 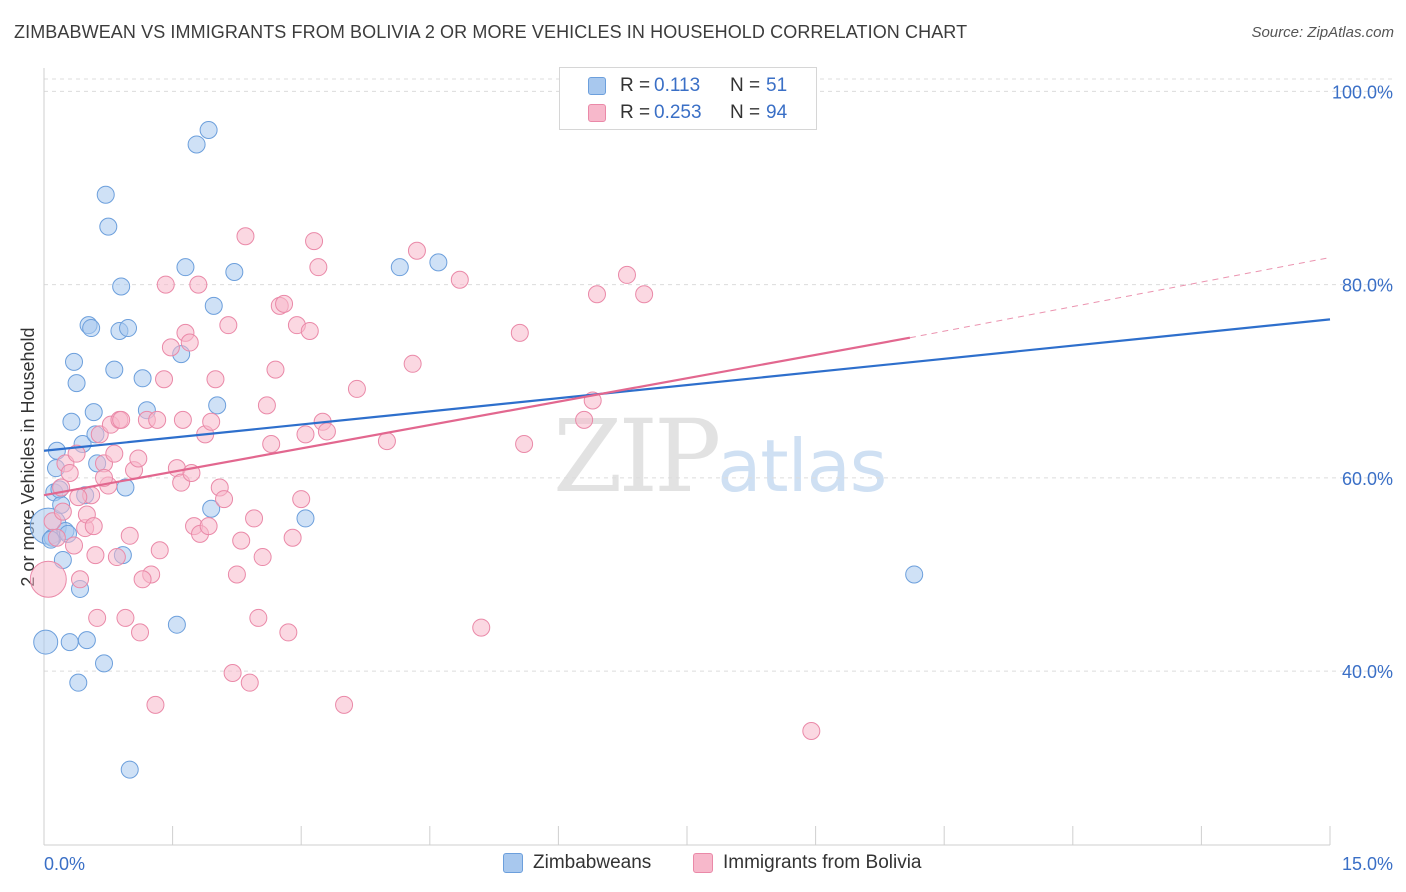 What do you see at coordinates (592, 862) in the screenshot?
I see `bottom-legend-label: Zimbabweans` at bounding box center [592, 862].